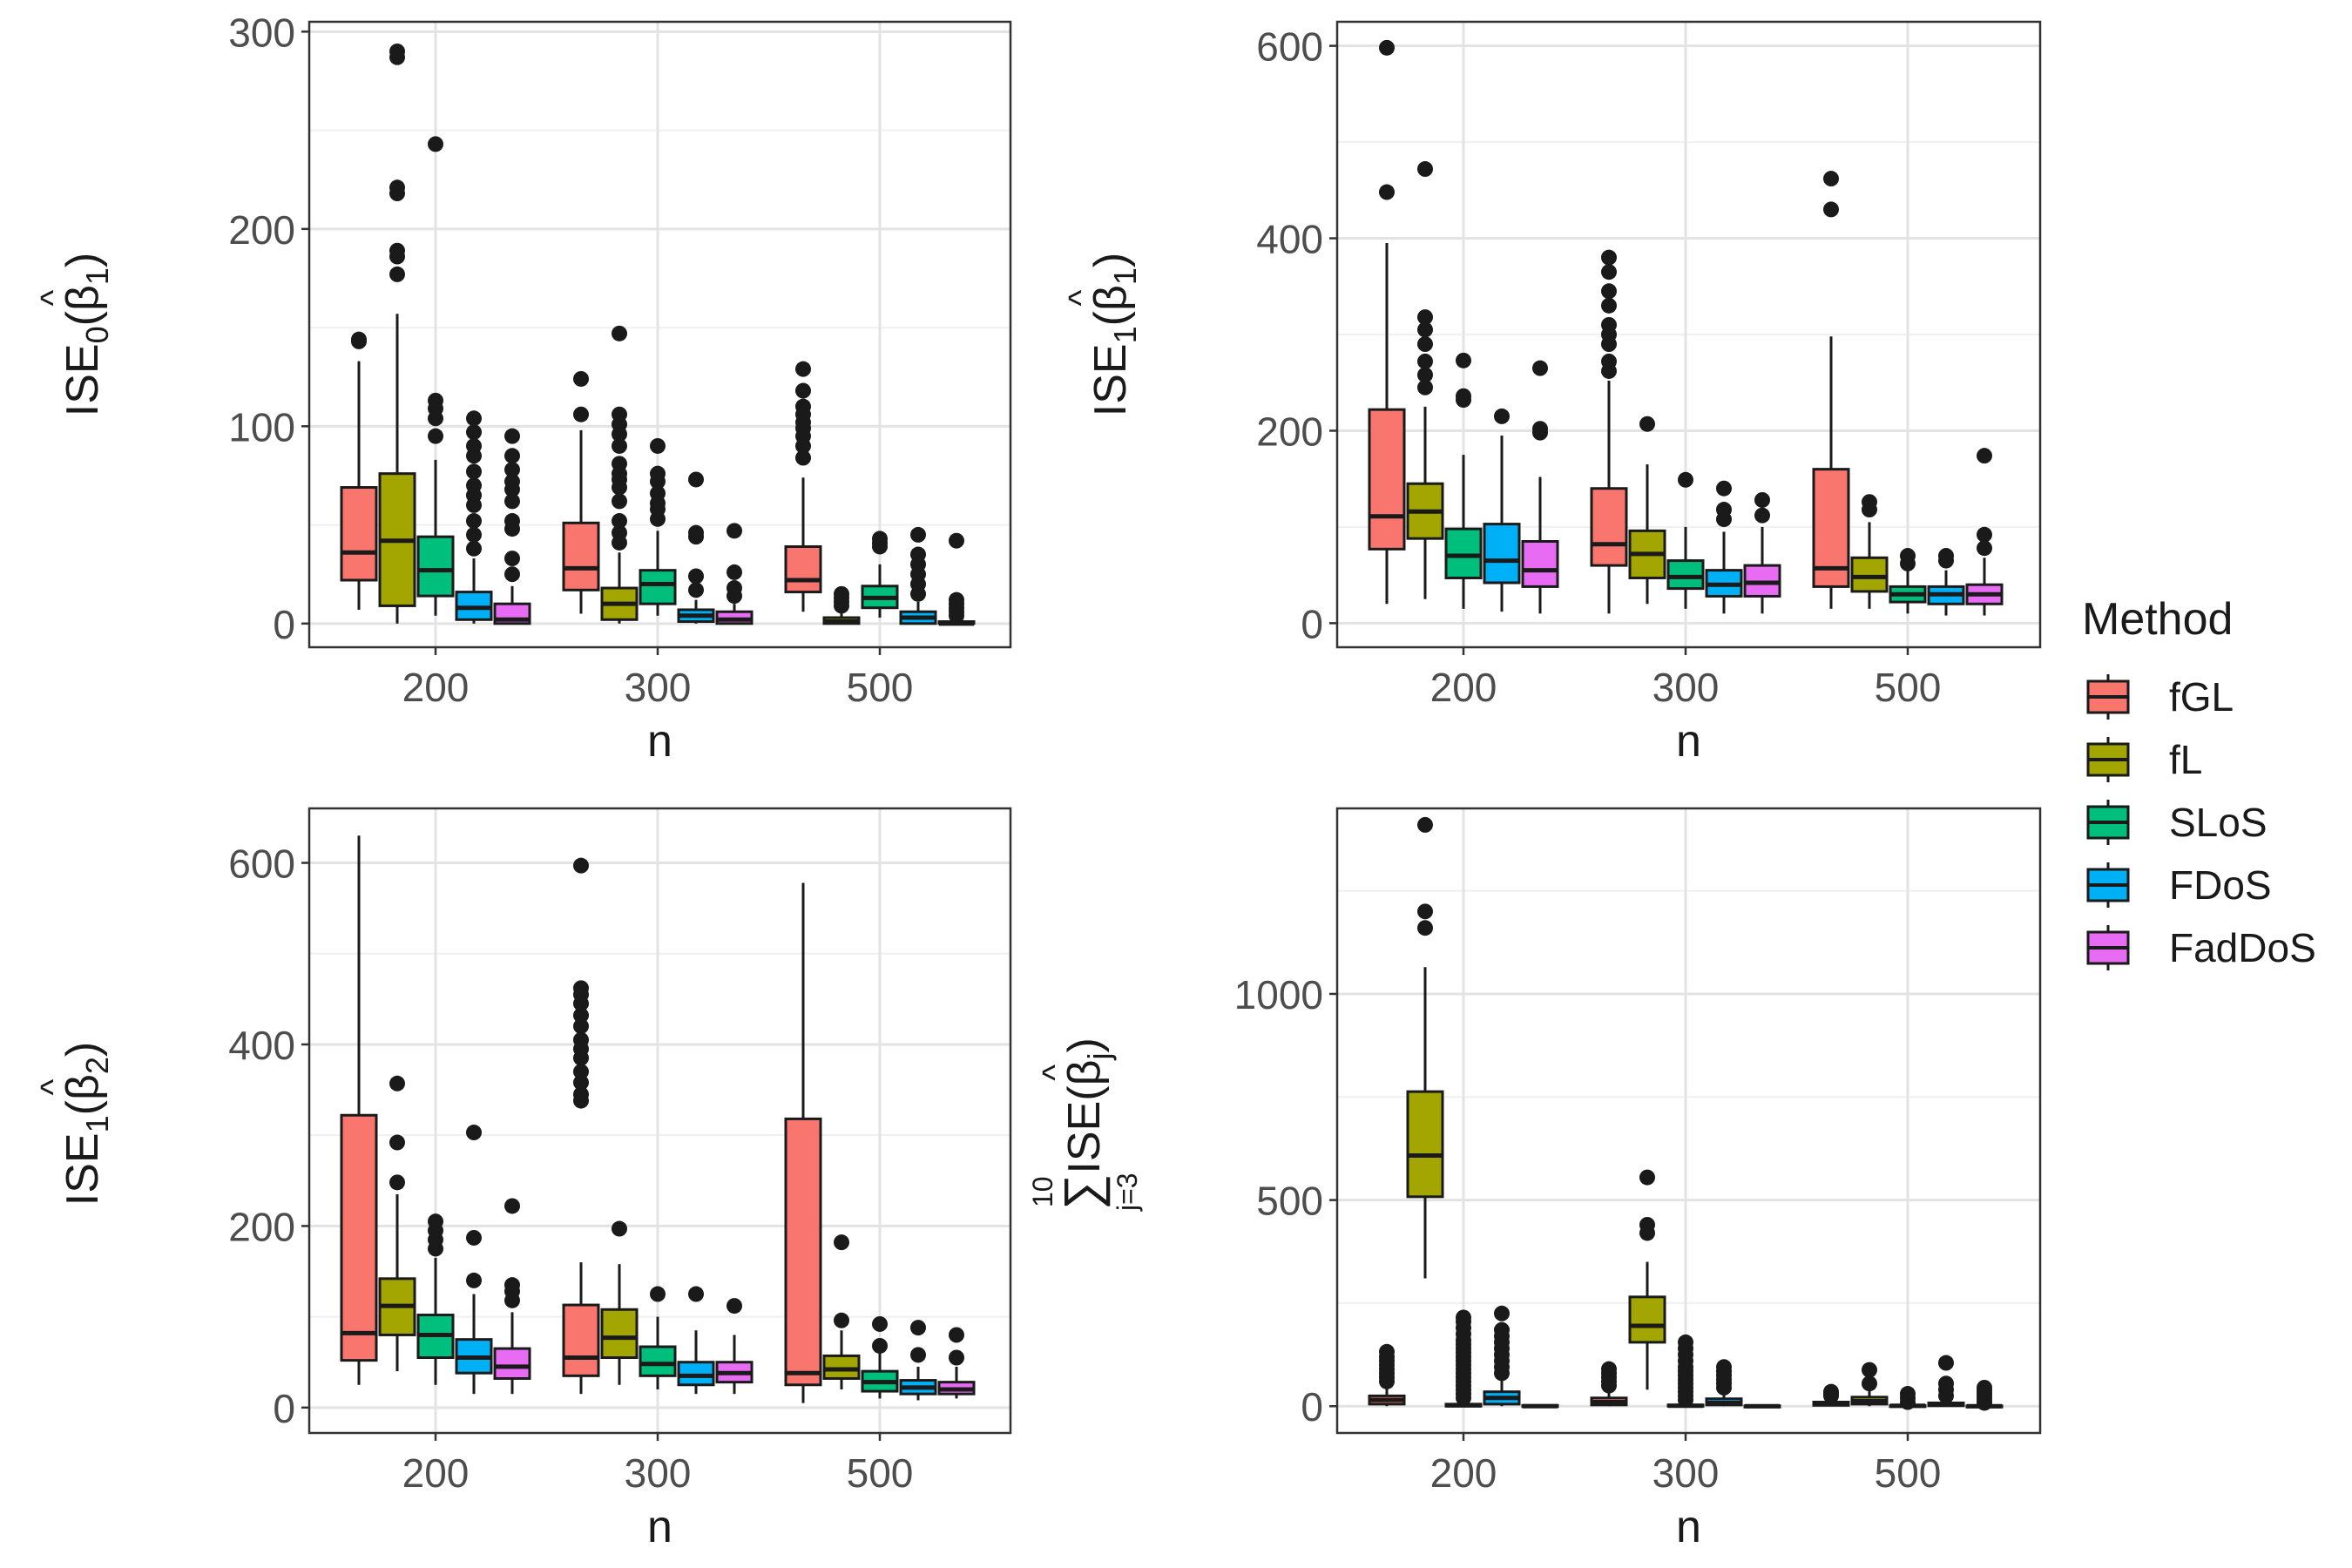  What do you see at coordinates (2201, 947) in the screenshot?
I see `legend-item-FadDoS: FadDoS` at bounding box center [2201, 947].